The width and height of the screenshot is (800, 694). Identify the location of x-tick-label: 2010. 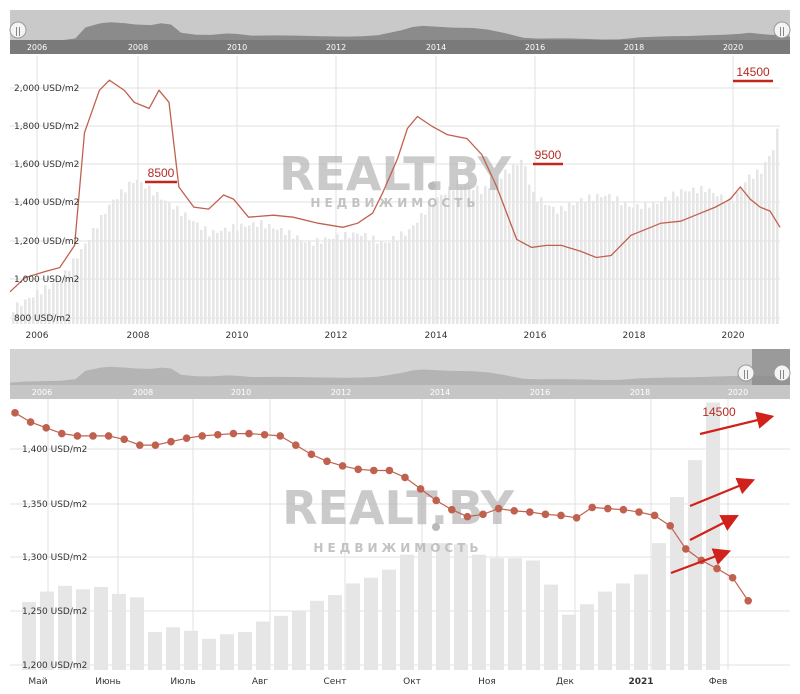
(237, 336).